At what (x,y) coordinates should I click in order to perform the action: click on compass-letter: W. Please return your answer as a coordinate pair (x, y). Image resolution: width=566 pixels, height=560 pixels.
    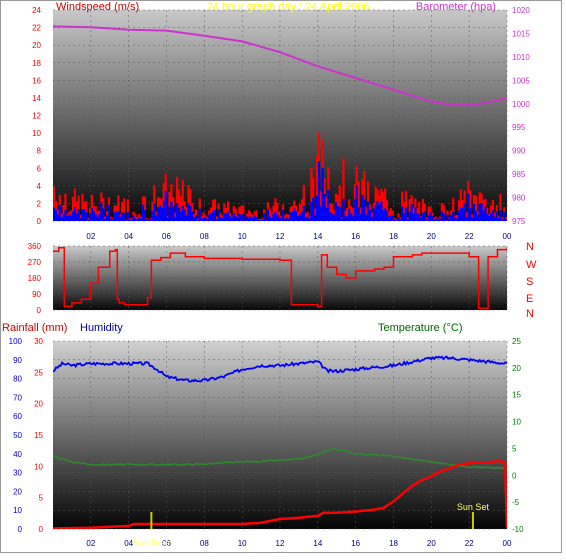
    Looking at the image, I should click on (531, 265).